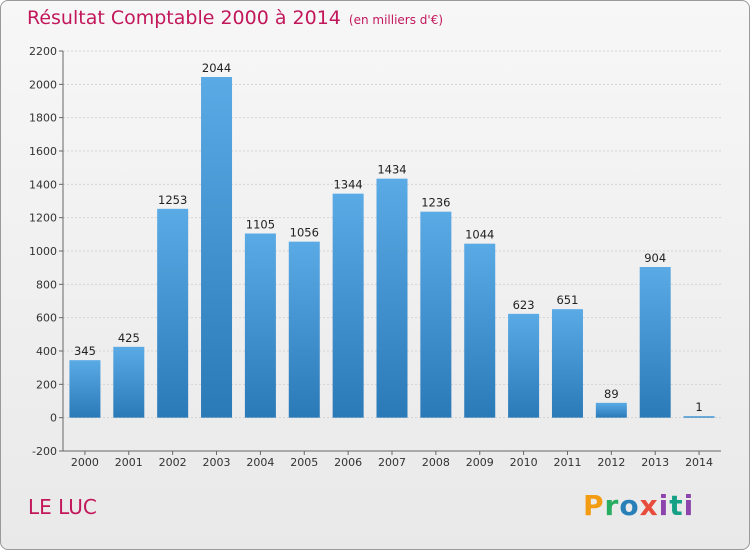 Image resolution: width=750 pixels, height=550 pixels. What do you see at coordinates (436, 462) in the screenshot?
I see `x-tick-label: 2008` at bounding box center [436, 462].